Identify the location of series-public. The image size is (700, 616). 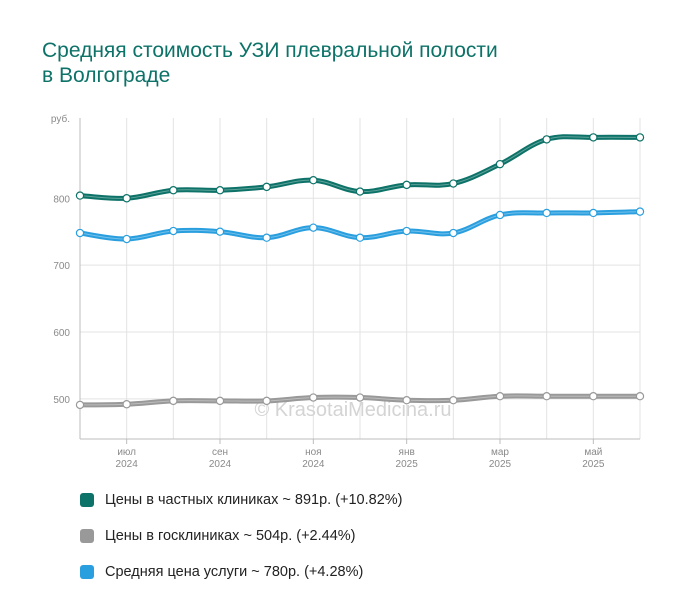
(360, 401).